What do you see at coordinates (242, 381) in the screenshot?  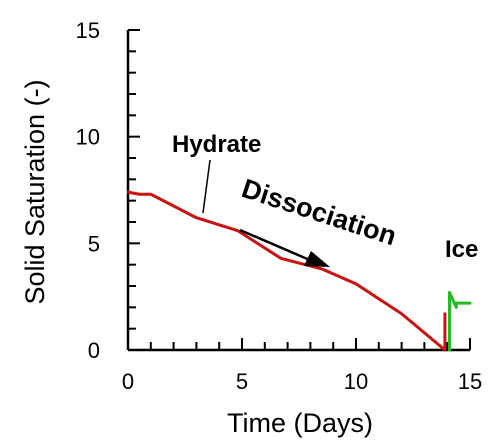 I see `x-tick-label: 5` at bounding box center [242, 381].